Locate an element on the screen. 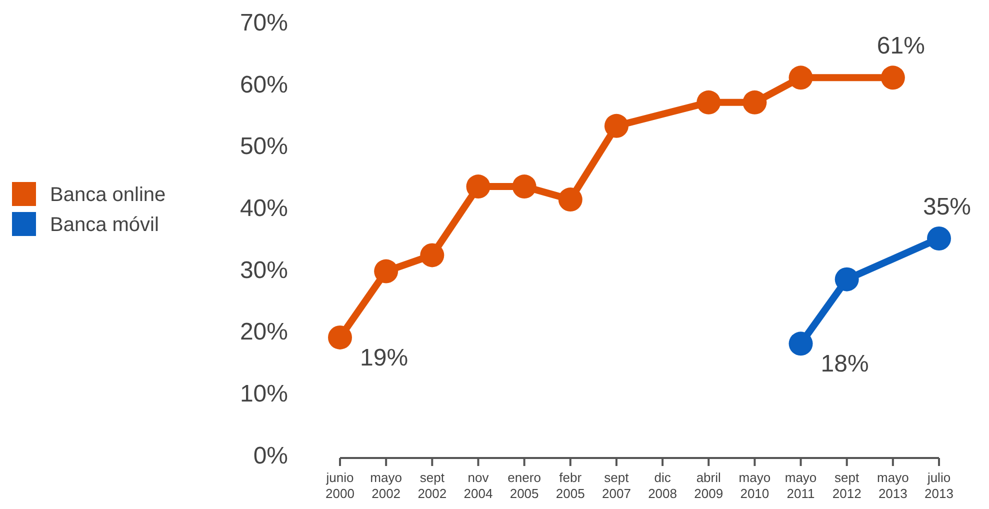  x-tick-label: mayo 2002 is located at coordinates (386, 485).